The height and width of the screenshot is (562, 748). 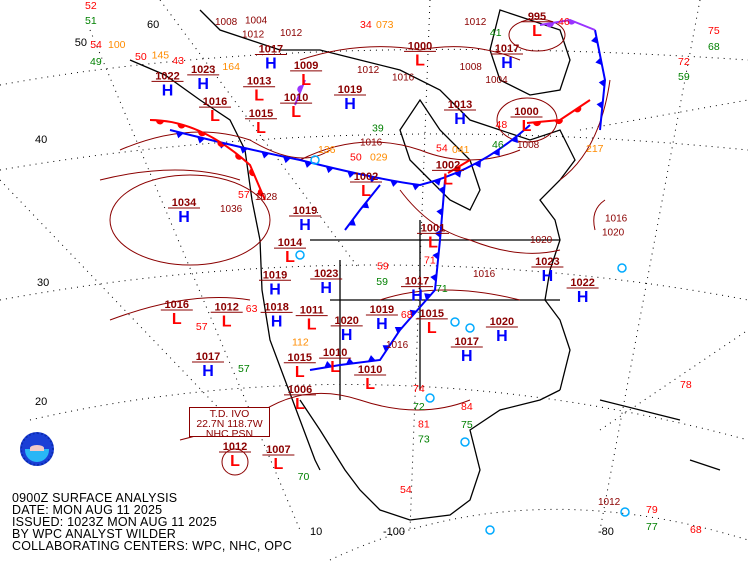 What do you see at coordinates (606, 532) in the screenshot?
I see `grid-label-holder: -80` at bounding box center [606, 532].